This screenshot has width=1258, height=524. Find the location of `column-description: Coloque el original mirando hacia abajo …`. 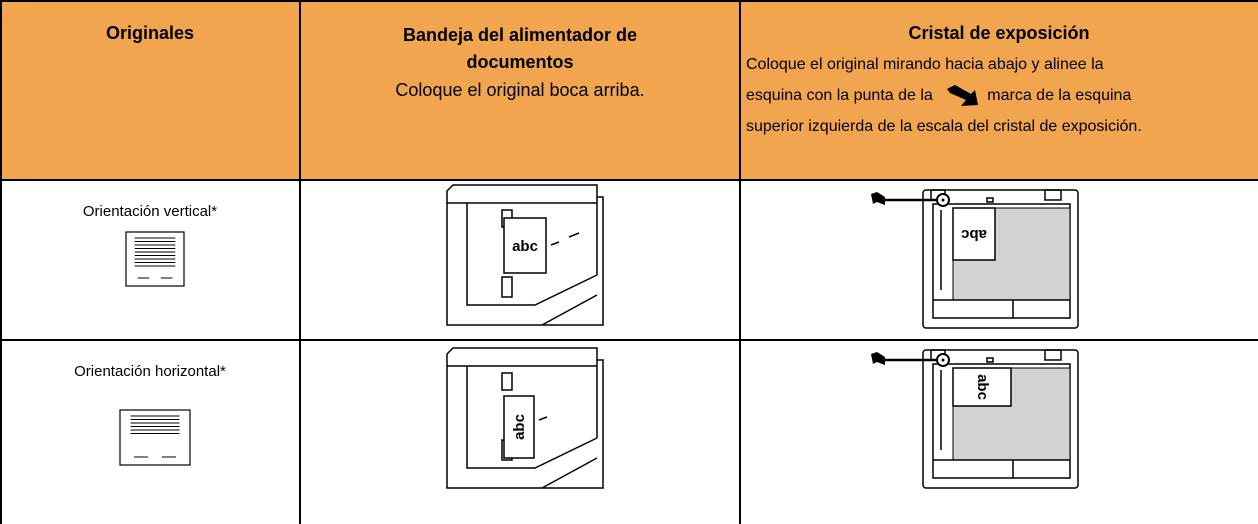

column-description: Coloque el original mirando hacia abajo … is located at coordinates (944, 95).